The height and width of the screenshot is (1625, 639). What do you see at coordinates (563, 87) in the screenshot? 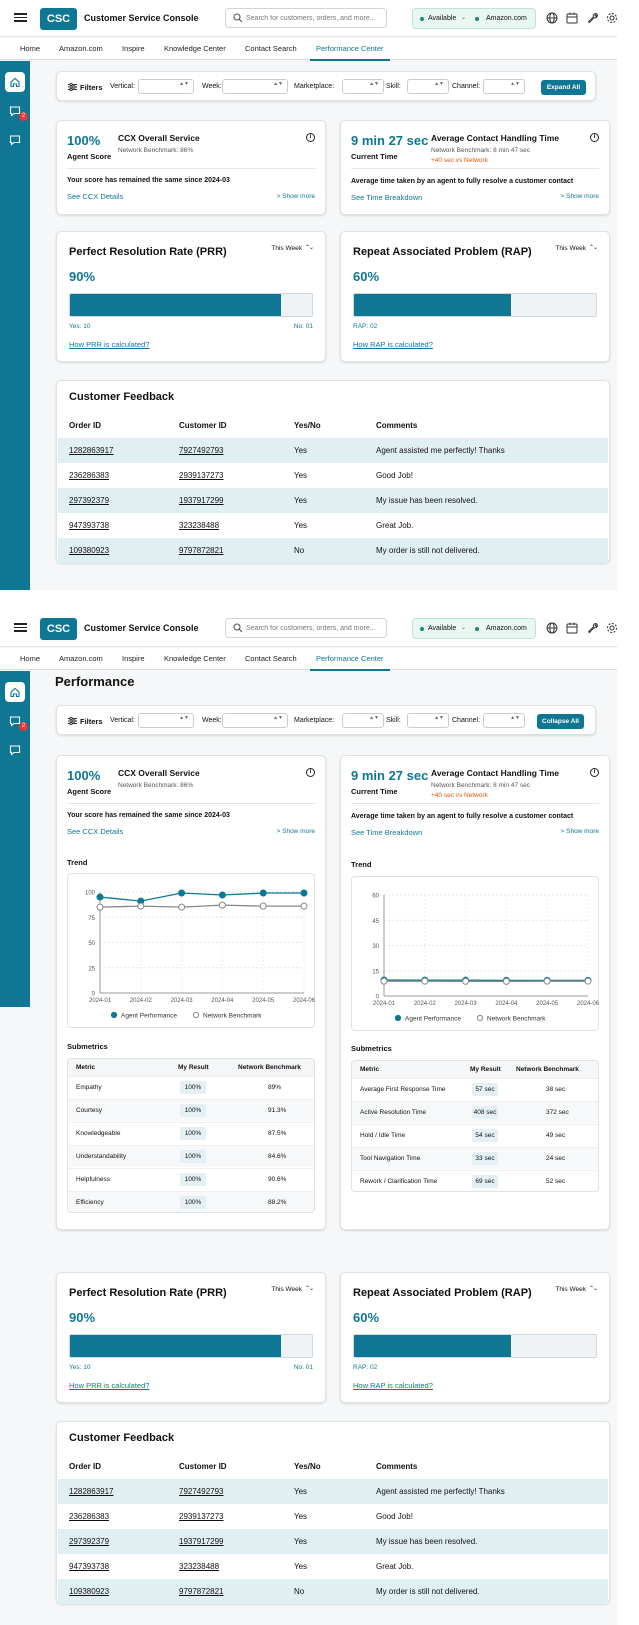
I see `expand-all-button: Expand All` at bounding box center [563, 87].